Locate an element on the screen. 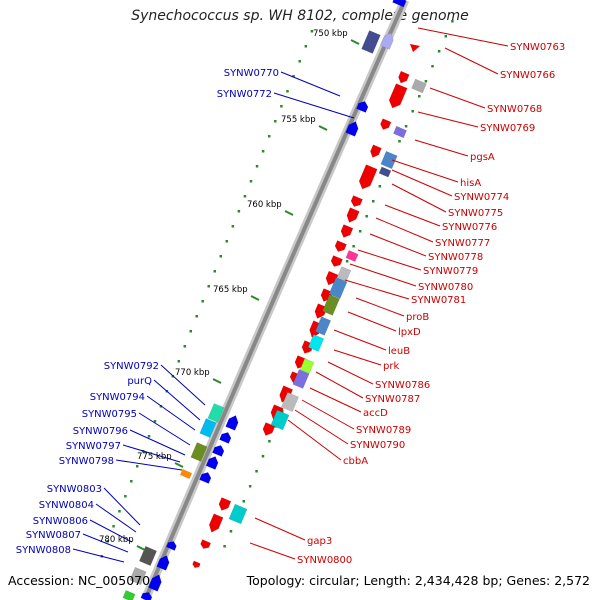 This screenshot has width=600, height=600. plus-gene-label: SYNW0787 is located at coordinates (392, 399).